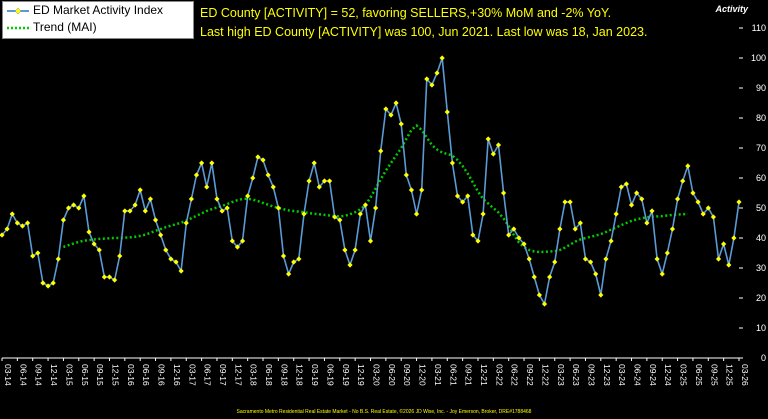 This screenshot has width=768, height=419. What do you see at coordinates (730, 375) in the screenshot?
I see `x-tick-label-47: 12-25` at bounding box center [730, 375].